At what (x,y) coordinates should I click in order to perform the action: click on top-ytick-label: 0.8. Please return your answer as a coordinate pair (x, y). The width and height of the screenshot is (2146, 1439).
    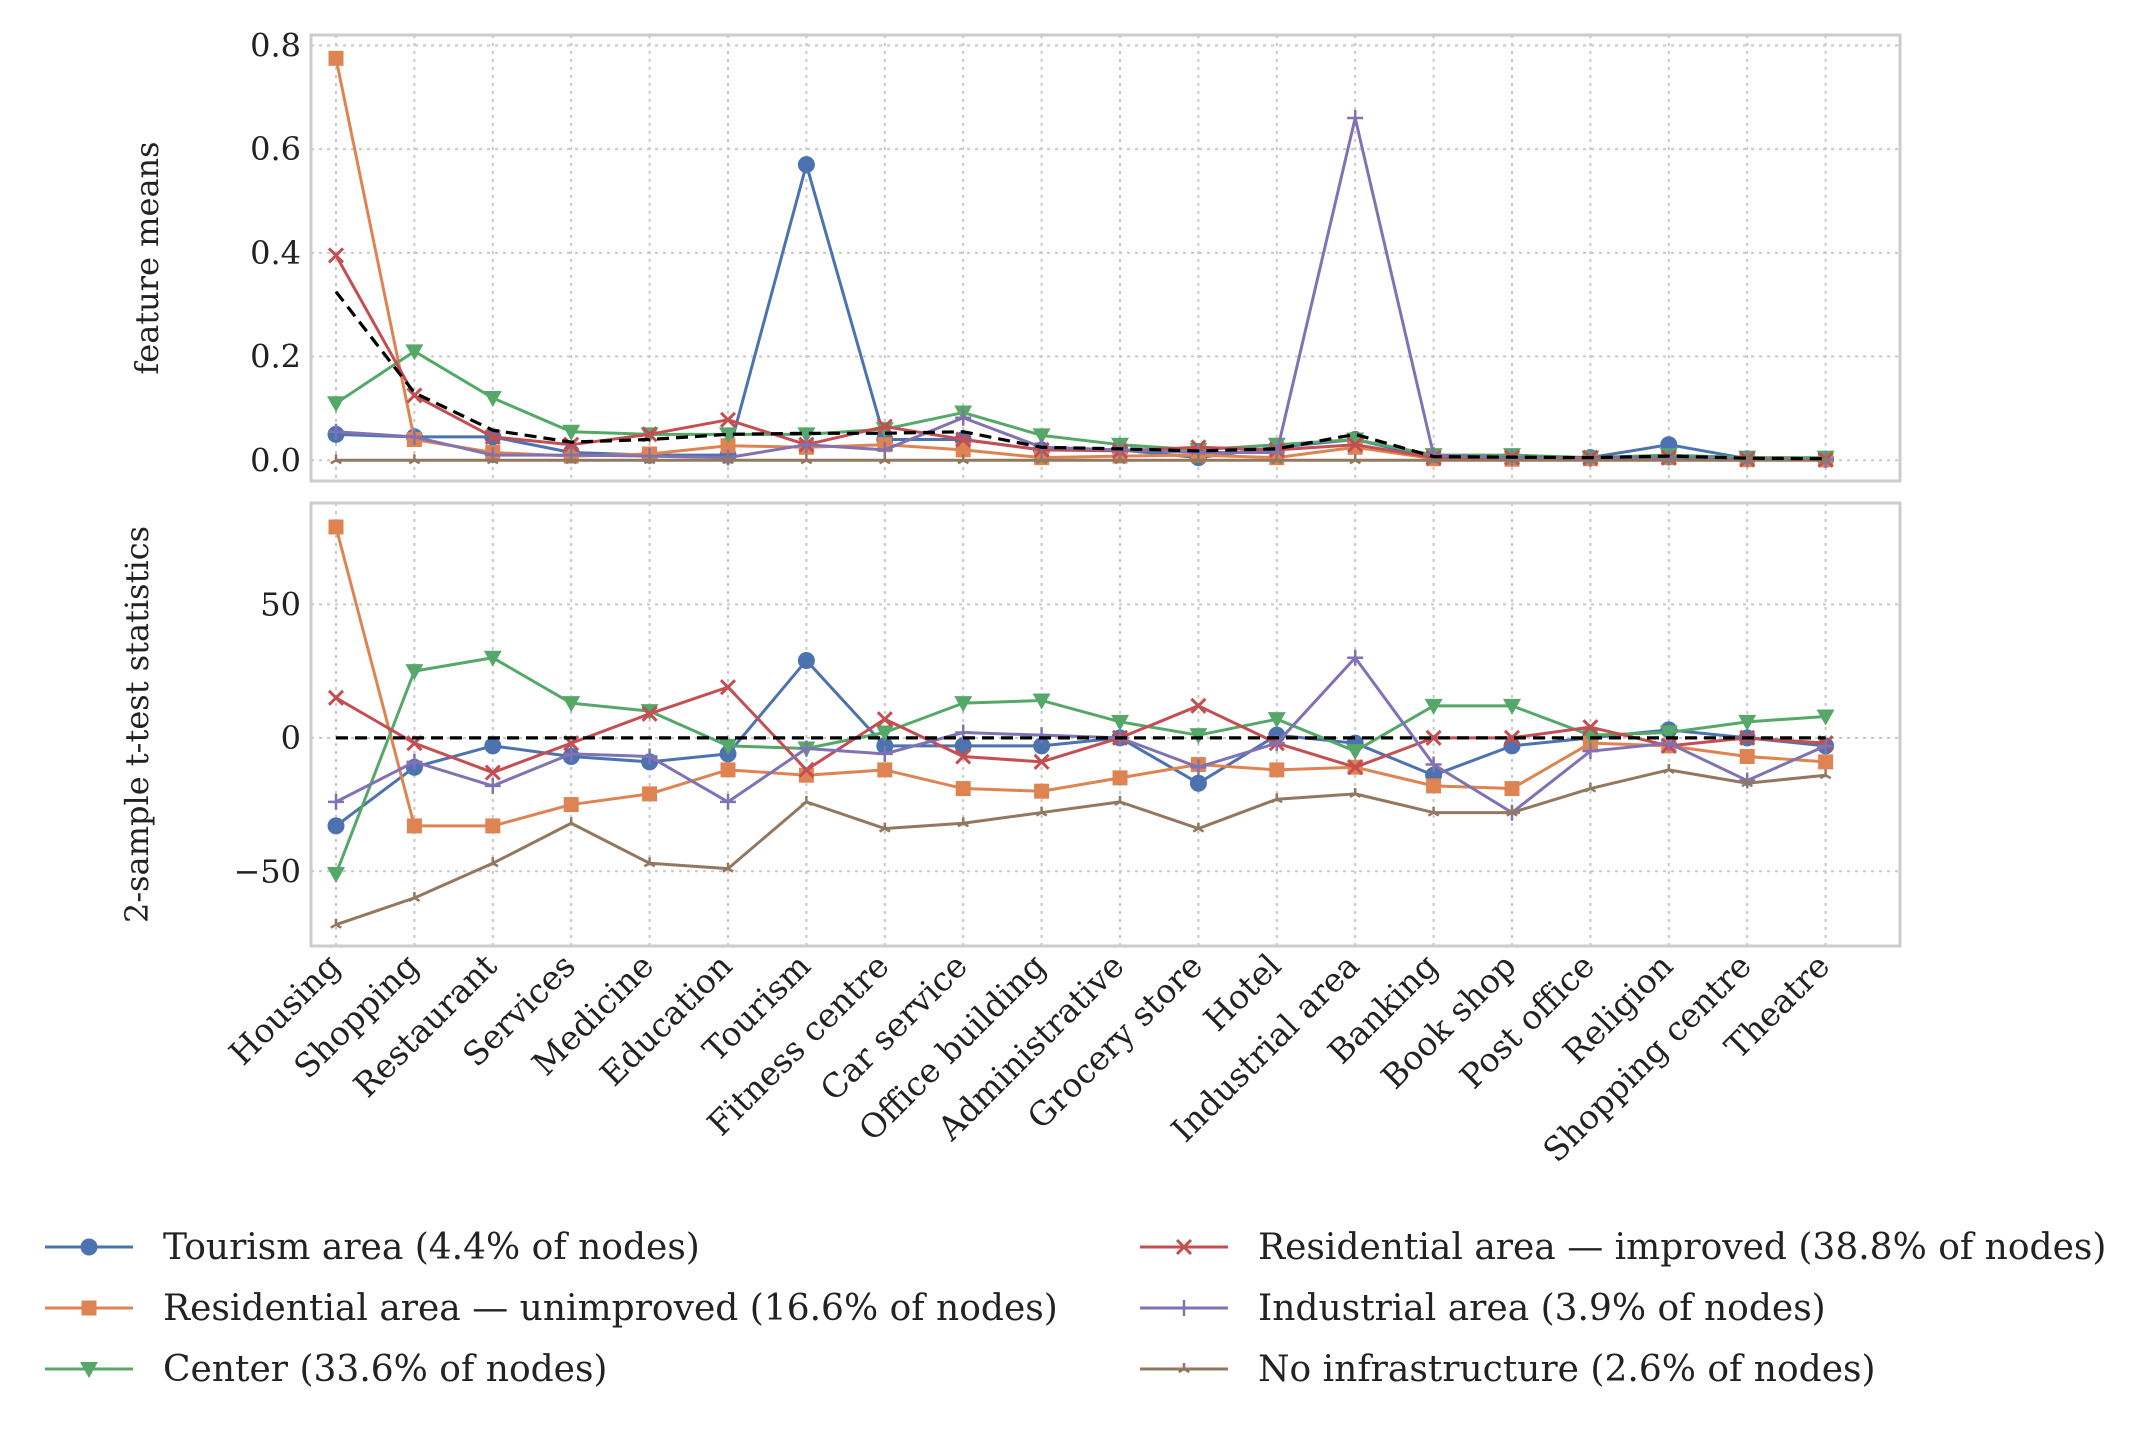
    Looking at the image, I should click on (275, 45).